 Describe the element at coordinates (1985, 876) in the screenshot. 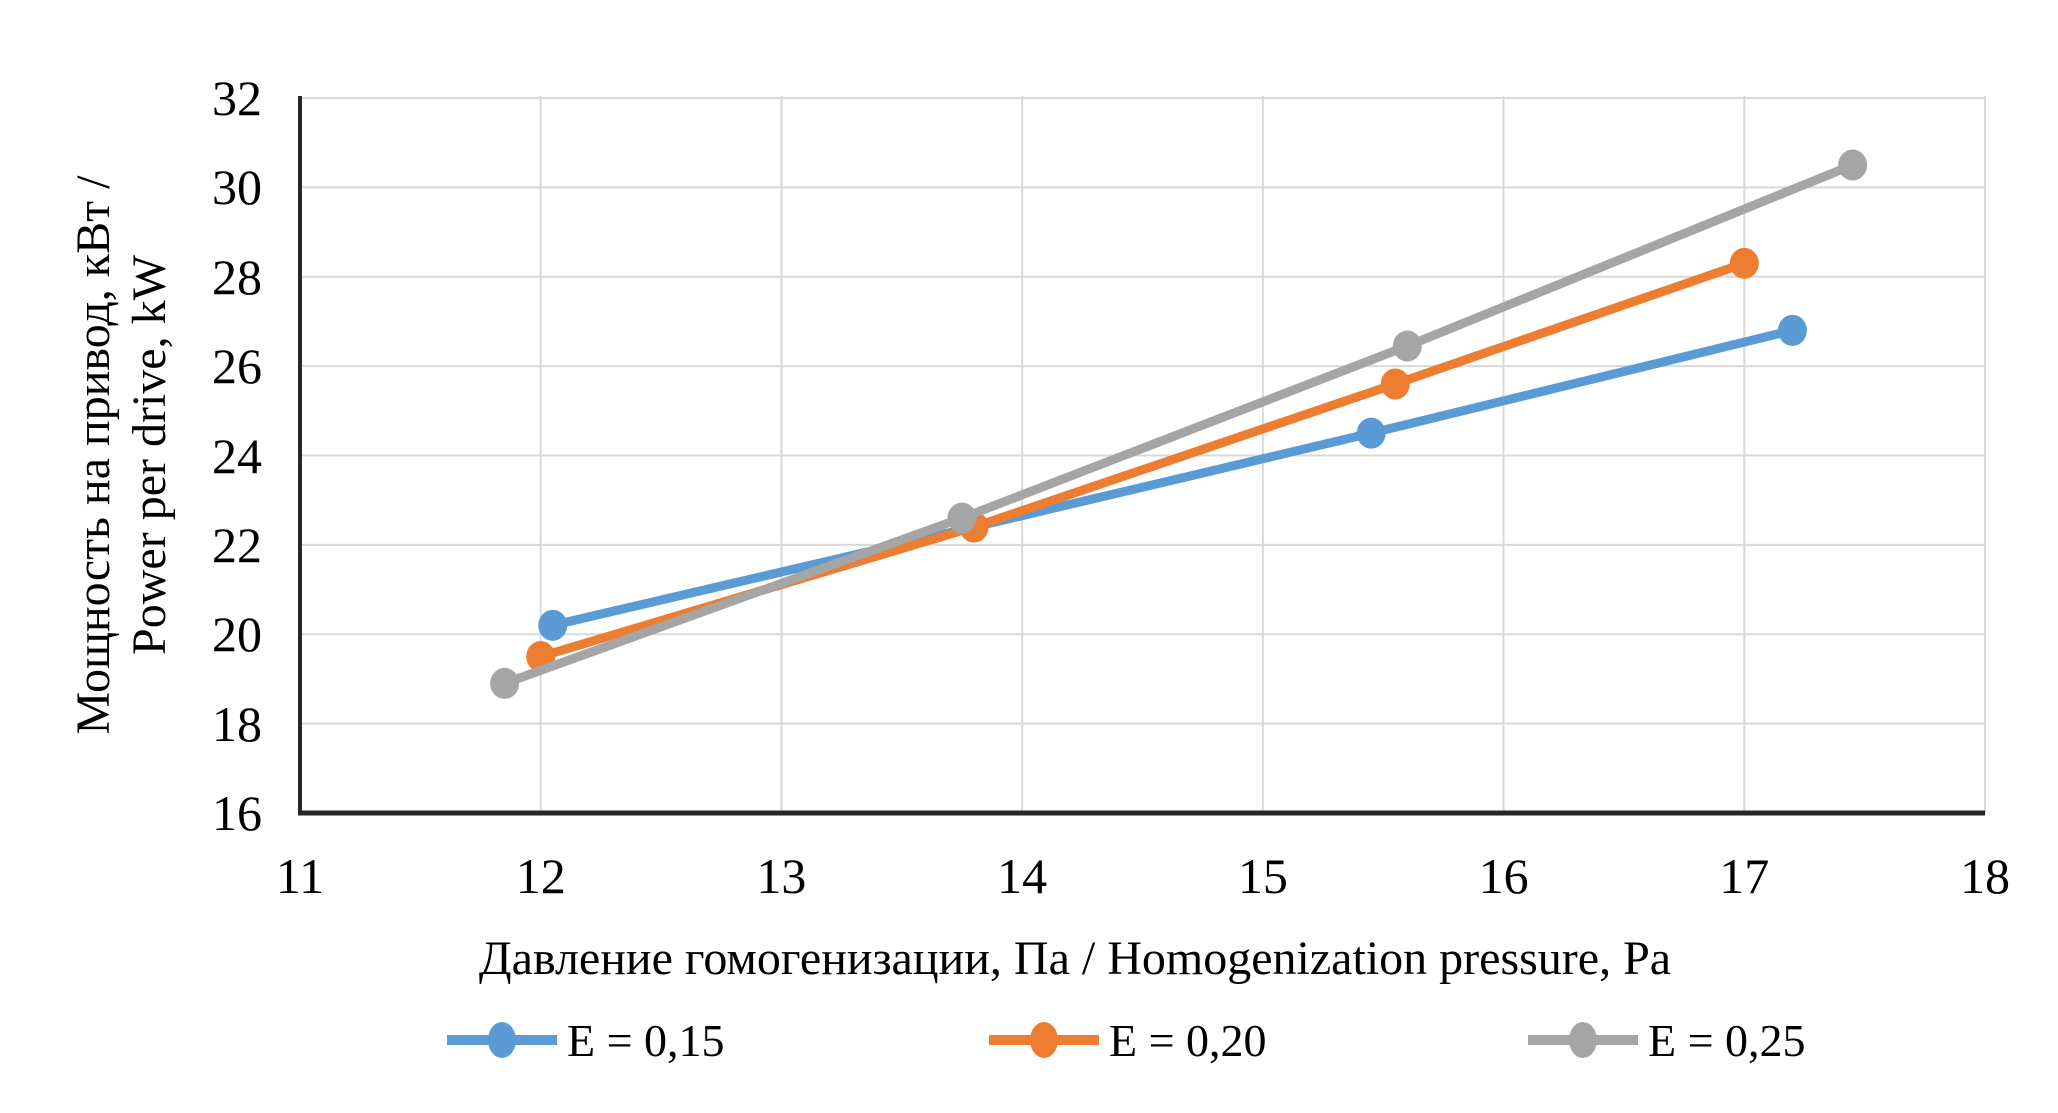

I see `x-tick-label: 18` at that location.